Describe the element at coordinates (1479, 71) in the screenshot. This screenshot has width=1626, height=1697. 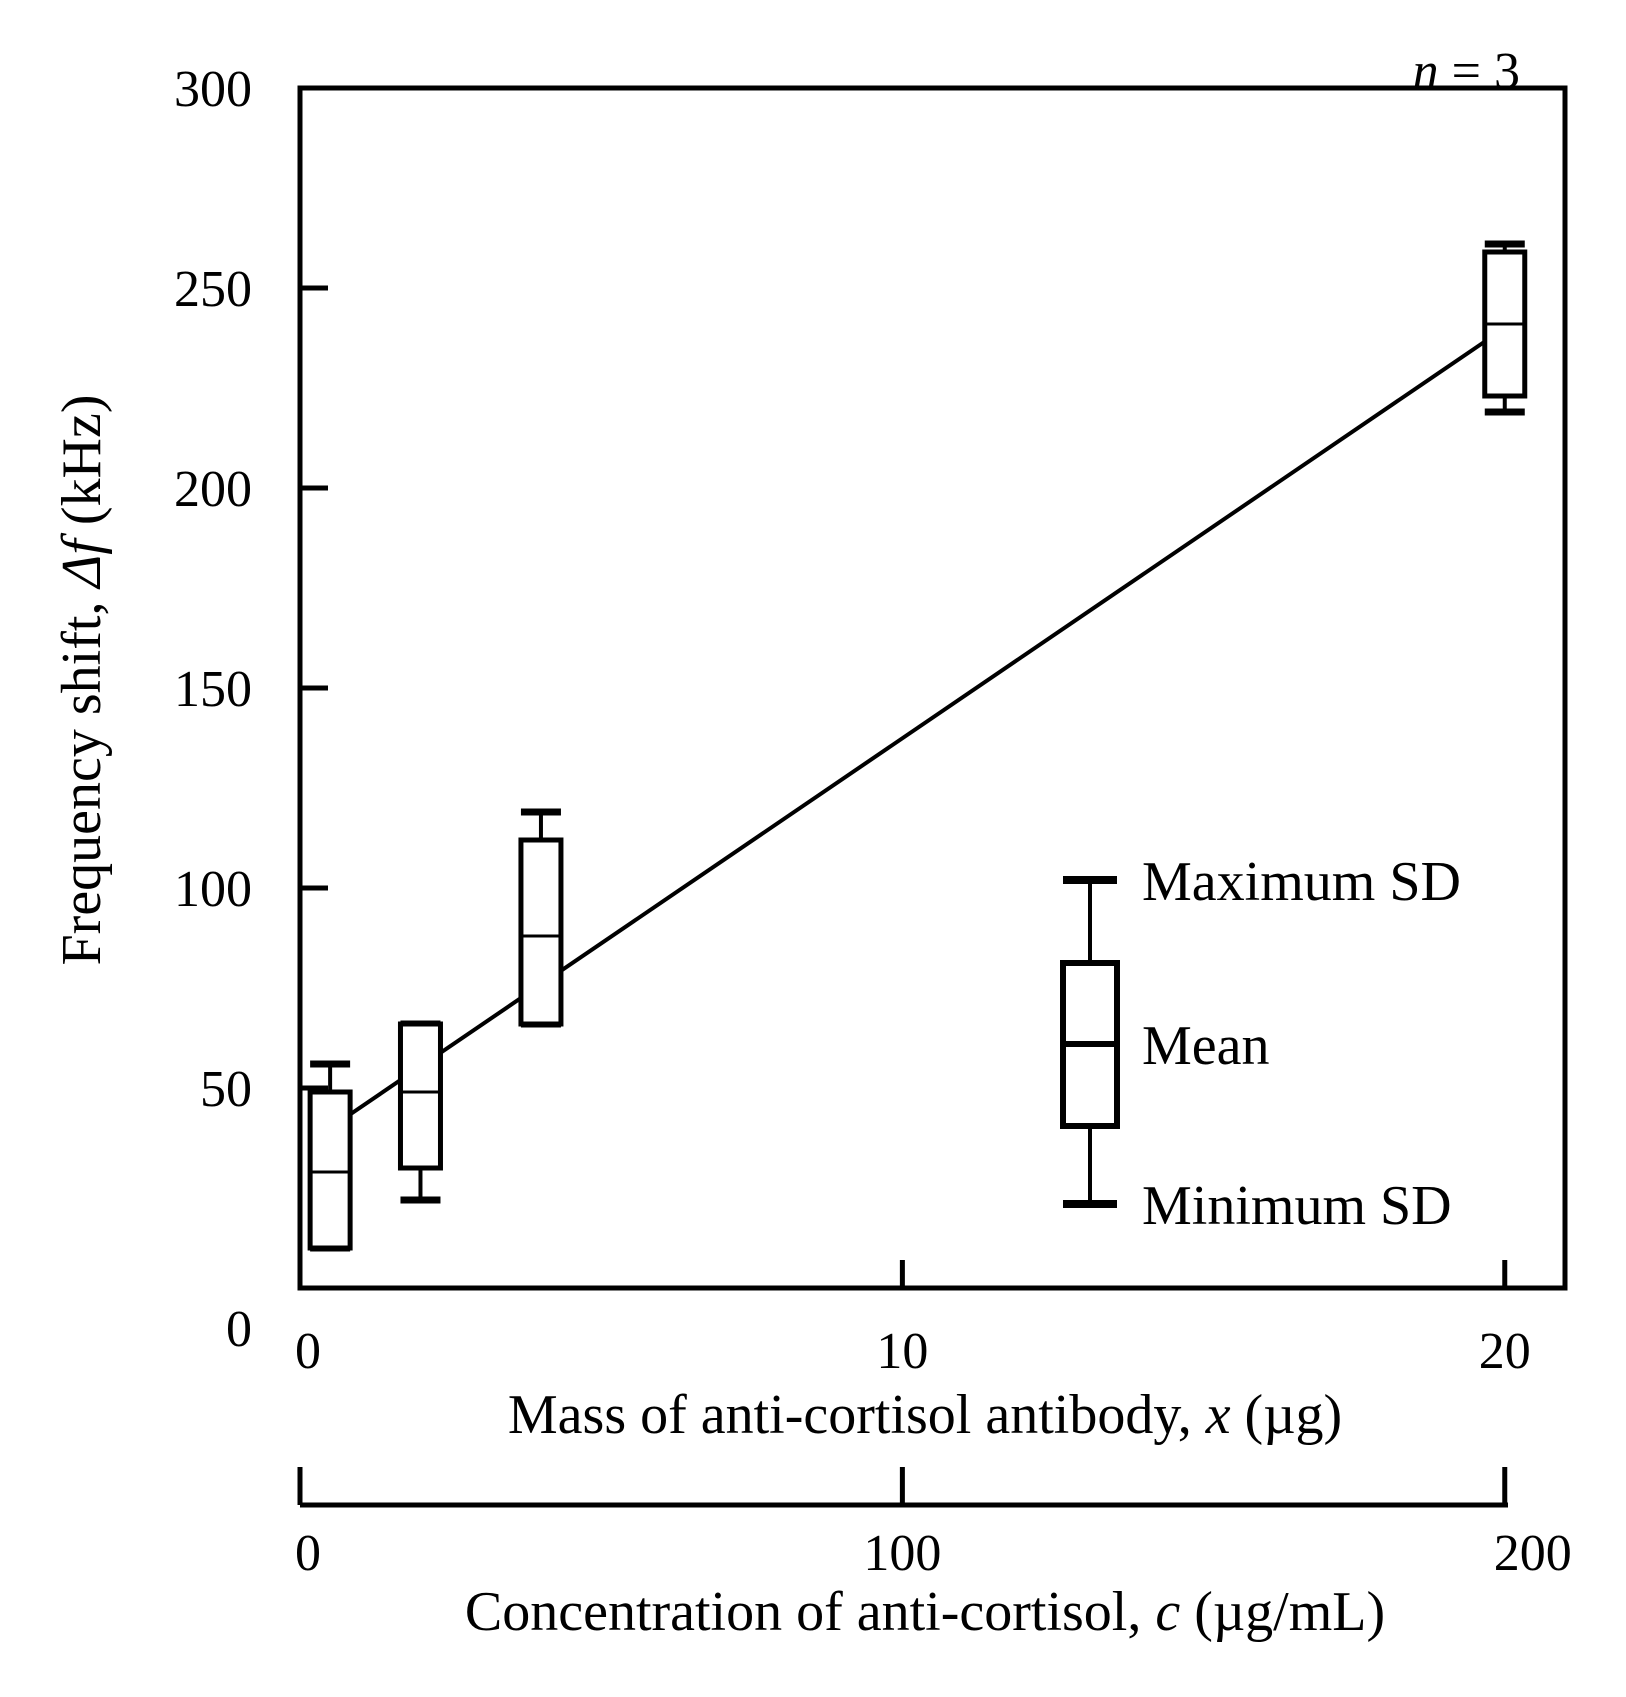
I see `sample-size-value: = 3` at that location.